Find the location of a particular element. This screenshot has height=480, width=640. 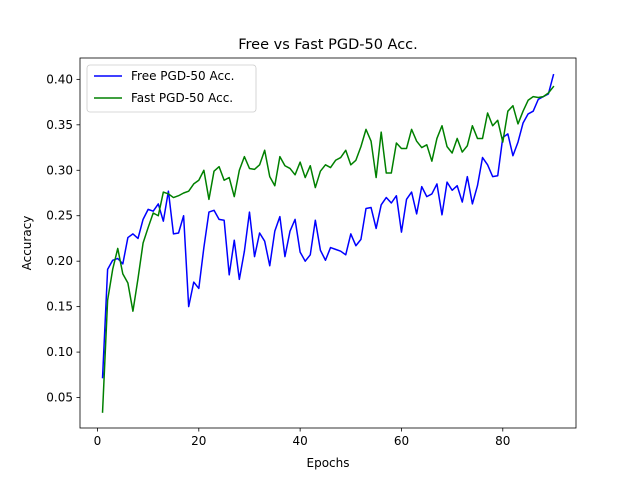

legend-box is located at coordinates (171, 88).